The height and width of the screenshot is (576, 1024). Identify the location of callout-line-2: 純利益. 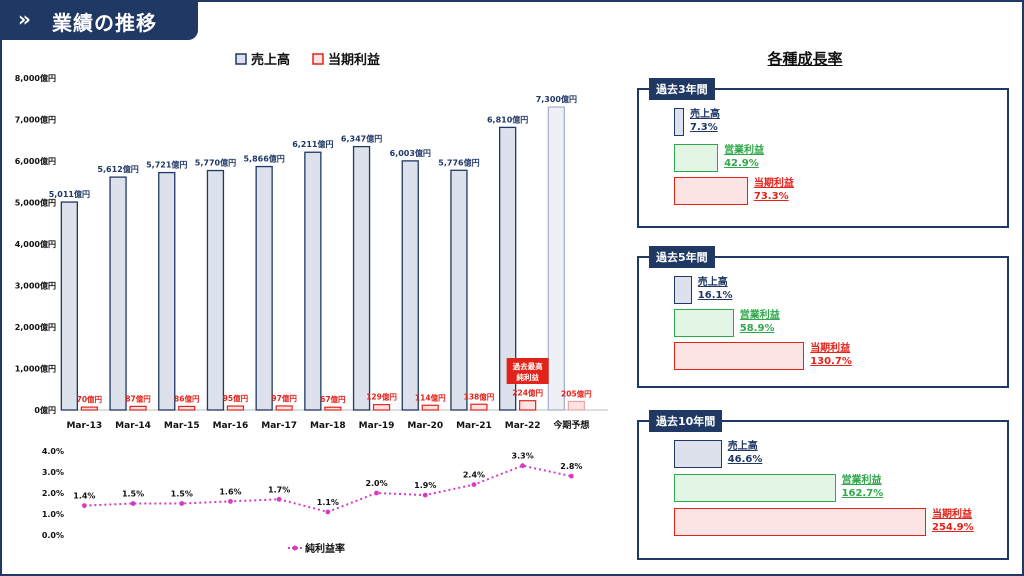
(527, 377).